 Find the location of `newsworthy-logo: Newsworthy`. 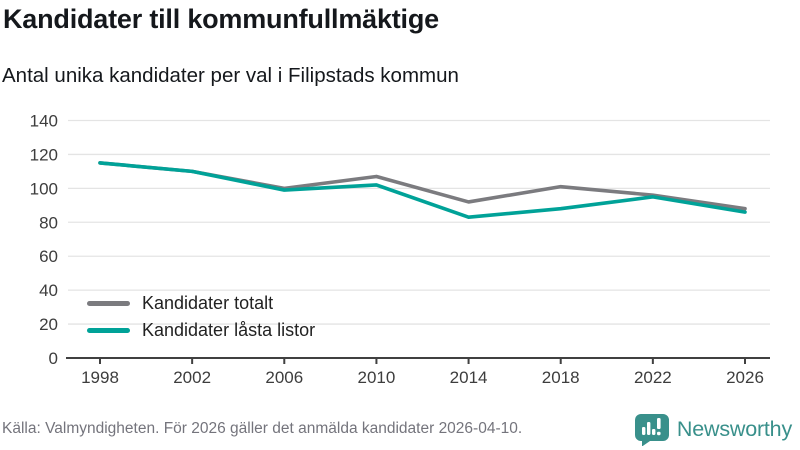

newsworthy-logo: Newsworthy is located at coordinates (713, 429).